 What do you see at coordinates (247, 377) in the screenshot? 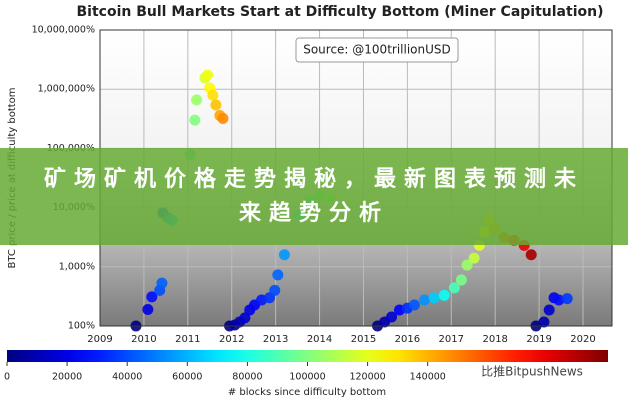
I see `colorbar-tick-label: 80000` at bounding box center [247, 377].